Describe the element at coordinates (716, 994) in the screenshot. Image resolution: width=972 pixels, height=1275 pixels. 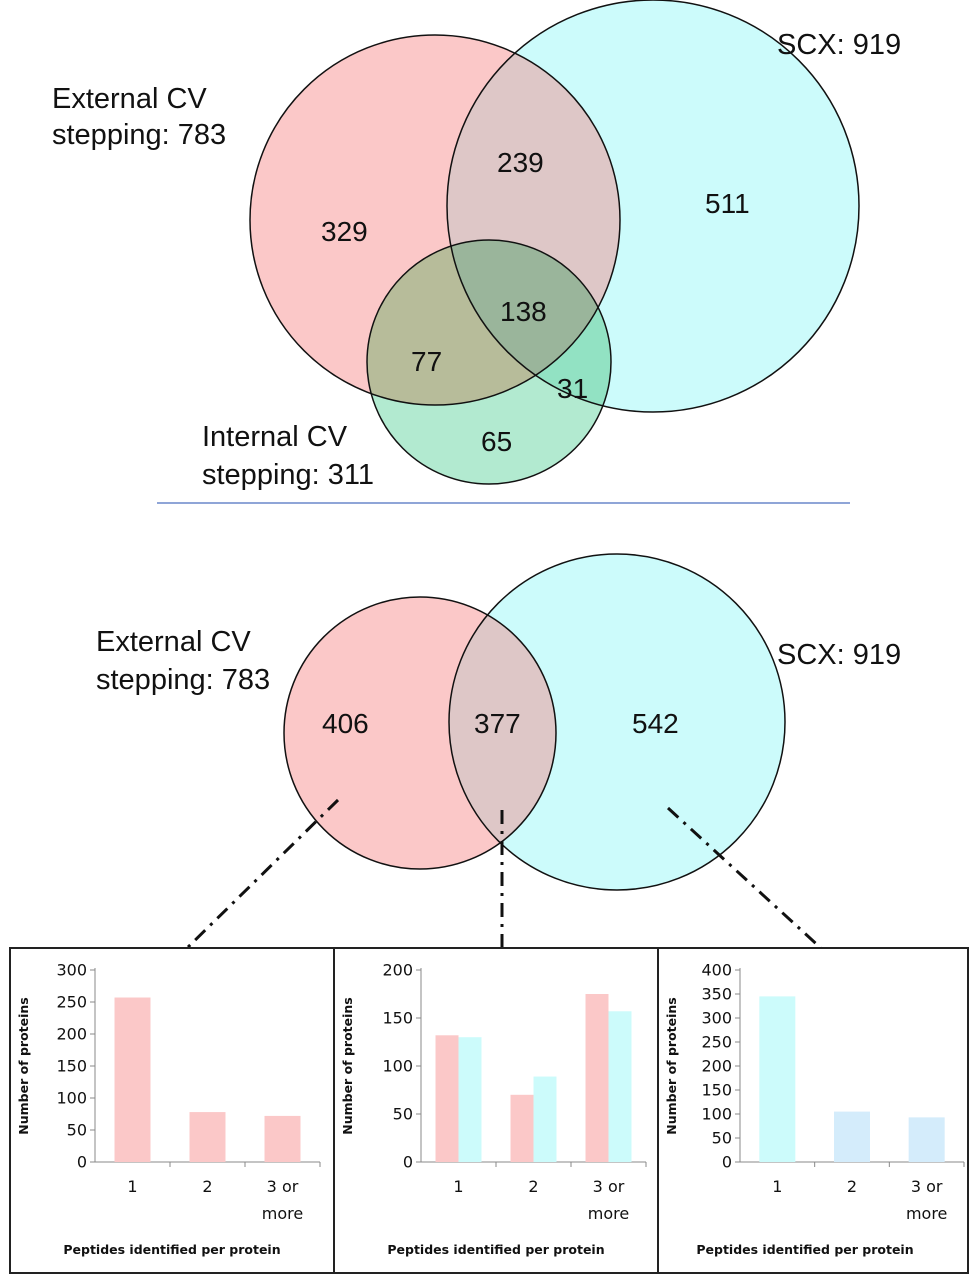
I see `y-tick-label: 350` at that location.